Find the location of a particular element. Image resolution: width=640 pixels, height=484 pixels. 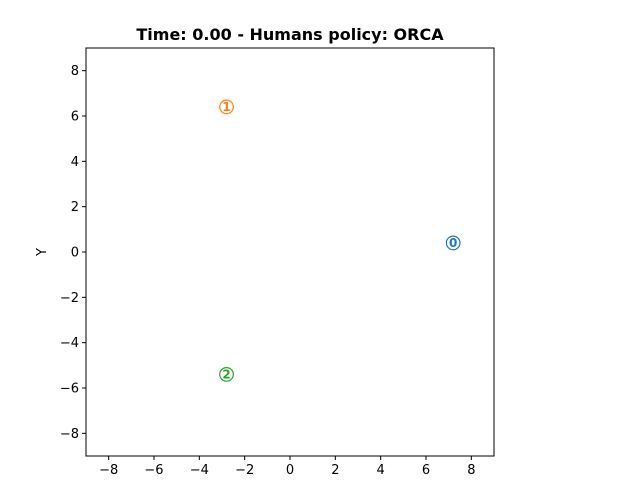

x-tick-label: −8 is located at coordinates (108, 470).